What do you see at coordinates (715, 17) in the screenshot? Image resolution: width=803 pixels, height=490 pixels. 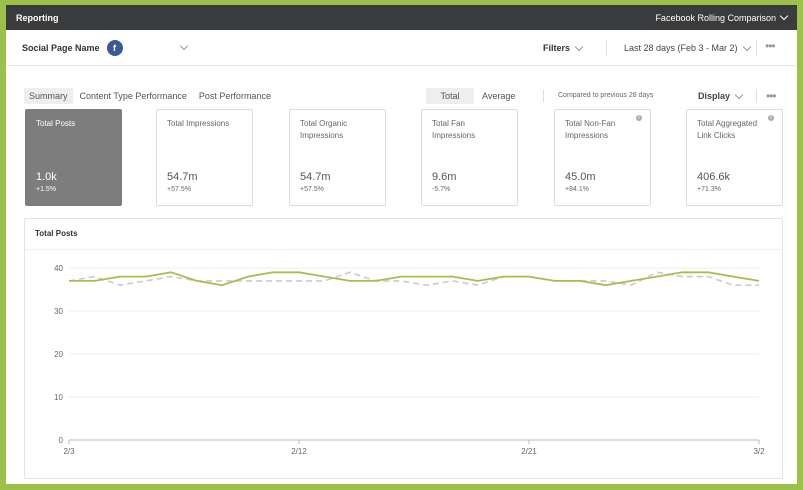 I see `comparison-label: Facebook Rolling Comparison` at bounding box center [715, 17].